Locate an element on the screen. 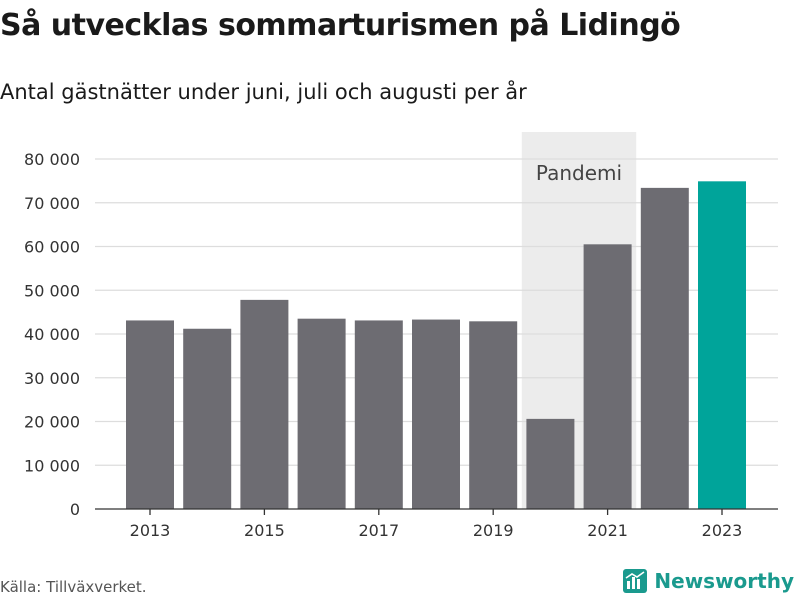  x-tick-label: 2021 is located at coordinates (607, 530).